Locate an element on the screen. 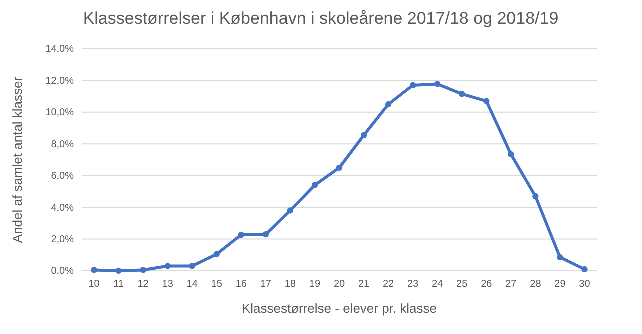 The image size is (642, 334). y-tick-label: 14,0% is located at coordinates (60, 50).